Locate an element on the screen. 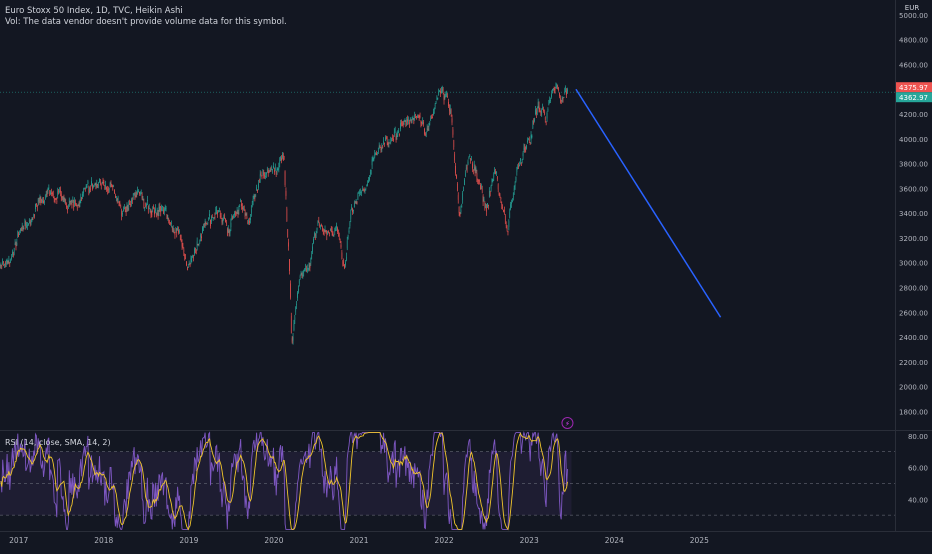 Image resolution: width=932 pixels, height=554 pixels. last-price-label: 4375.97 is located at coordinates (913, 88).